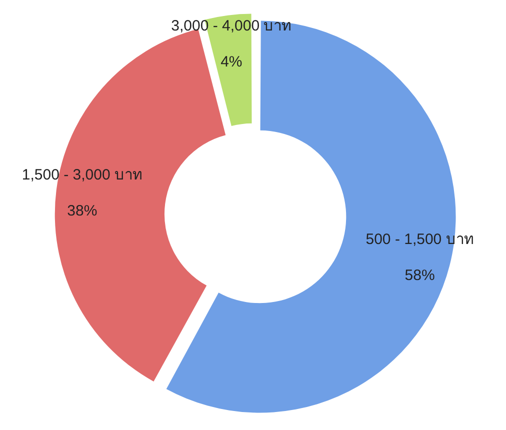  I want to click on data-label: 38%, so click(82, 211).